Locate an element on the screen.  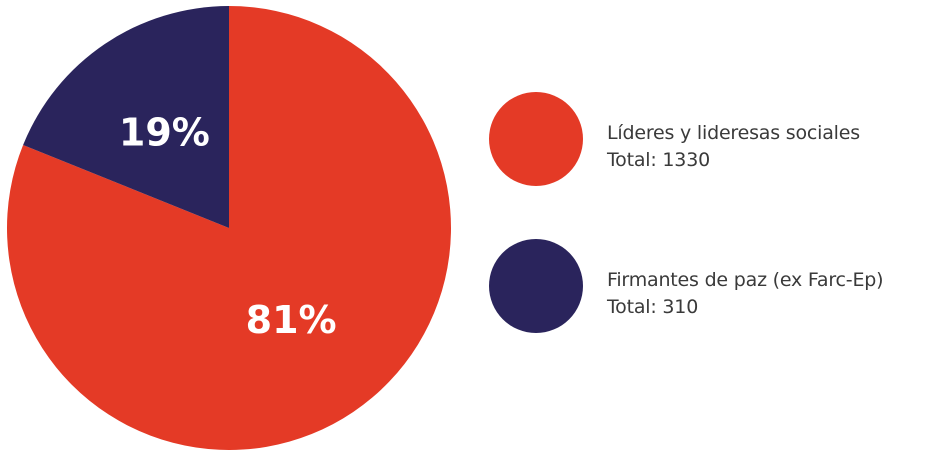
legend-swatch-firmantes is located at coordinates (536, 286).